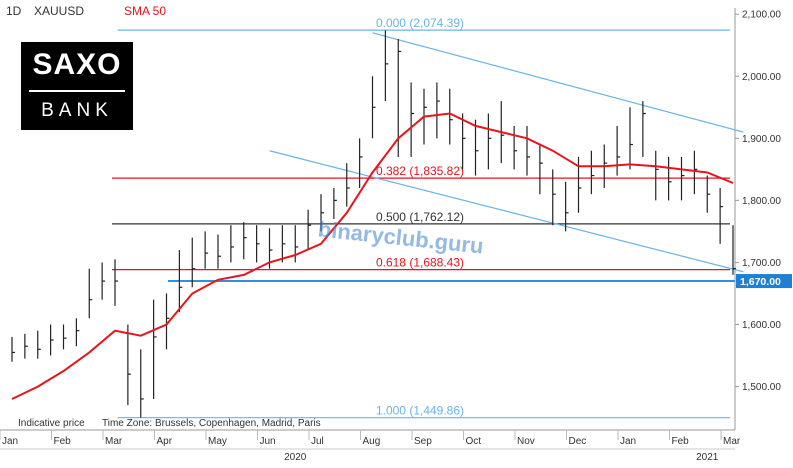 Image resolution: width=793 pixels, height=468 pixels. Describe the element at coordinates (707, 457) in the screenshot. I see `year-label: 2021` at that location.